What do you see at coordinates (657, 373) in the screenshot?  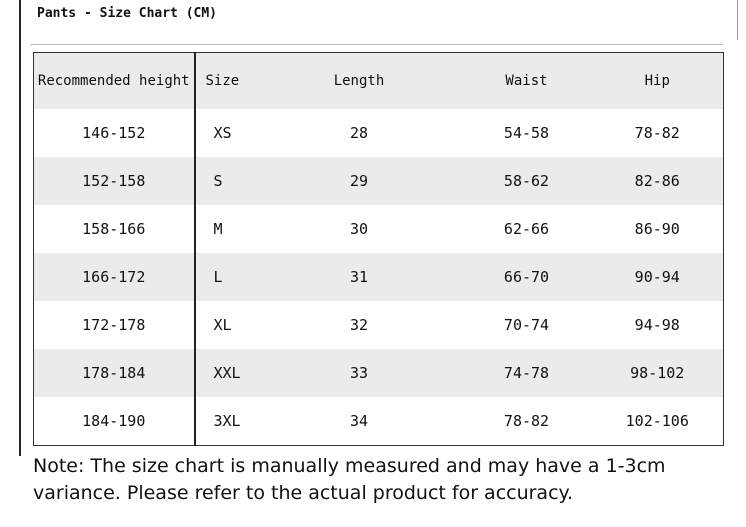 I see `table-cell: 98-102` at bounding box center [657, 373].